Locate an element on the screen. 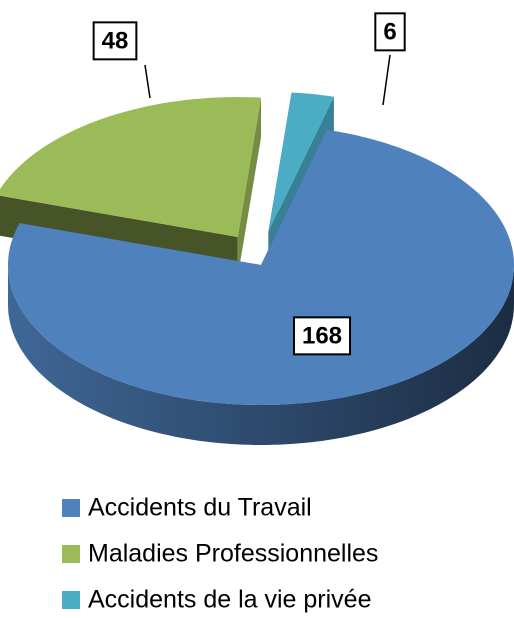 The height and width of the screenshot is (618, 514). data-label: 48 is located at coordinates (115, 40).